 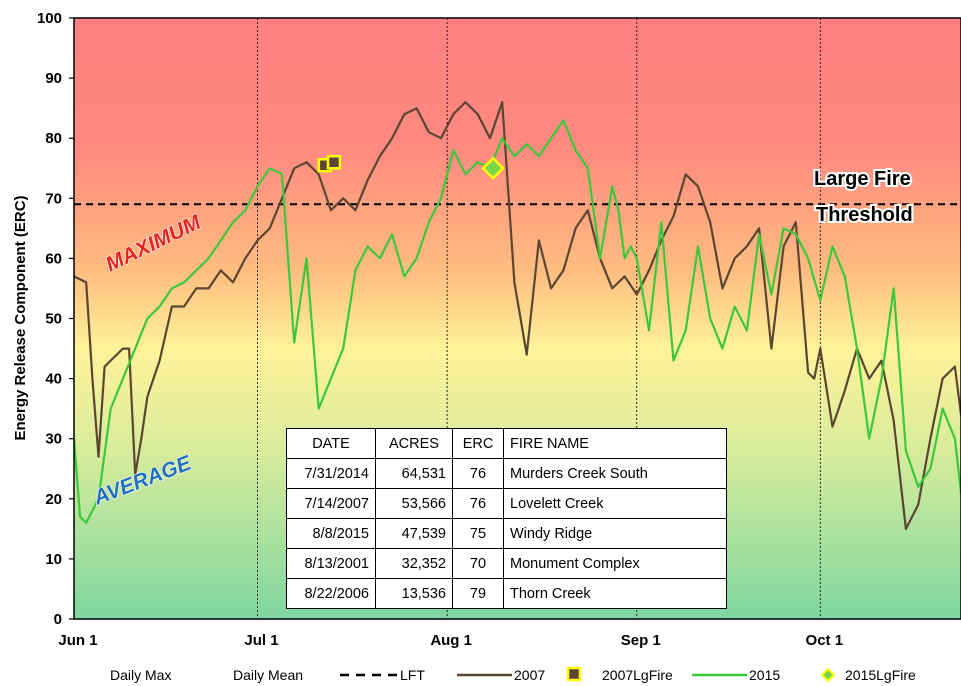 I want to click on y-tick-label: 50, so click(x=53, y=319).